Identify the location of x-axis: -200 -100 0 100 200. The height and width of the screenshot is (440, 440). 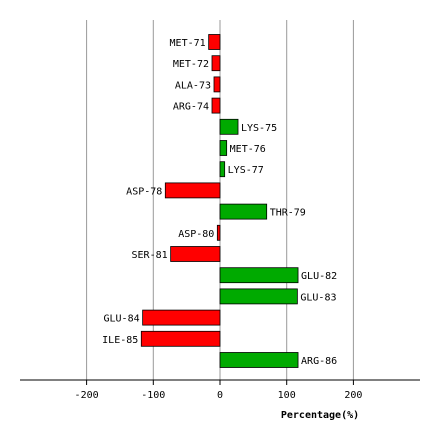
(220, 390).